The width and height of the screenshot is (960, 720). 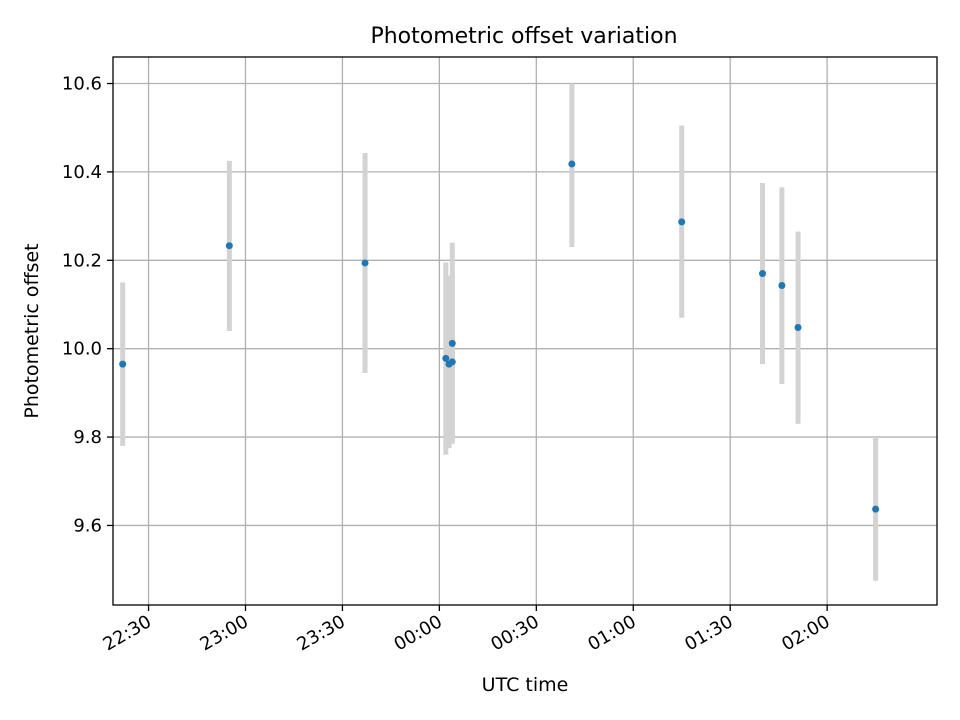 I want to click on x-axis-label: UTC time, so click(x=525, y=685).